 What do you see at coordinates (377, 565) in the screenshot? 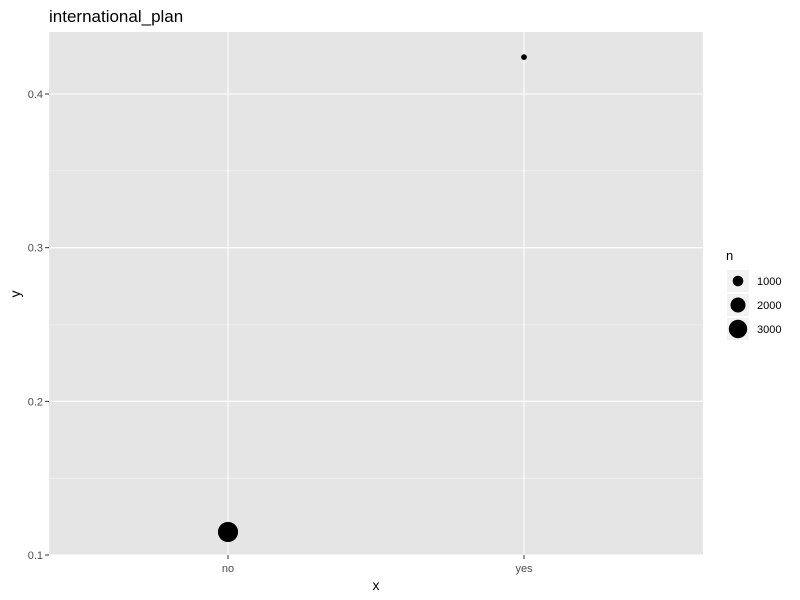
I see `x-axis-ticks: no yes` at bounding box center [377, 565].